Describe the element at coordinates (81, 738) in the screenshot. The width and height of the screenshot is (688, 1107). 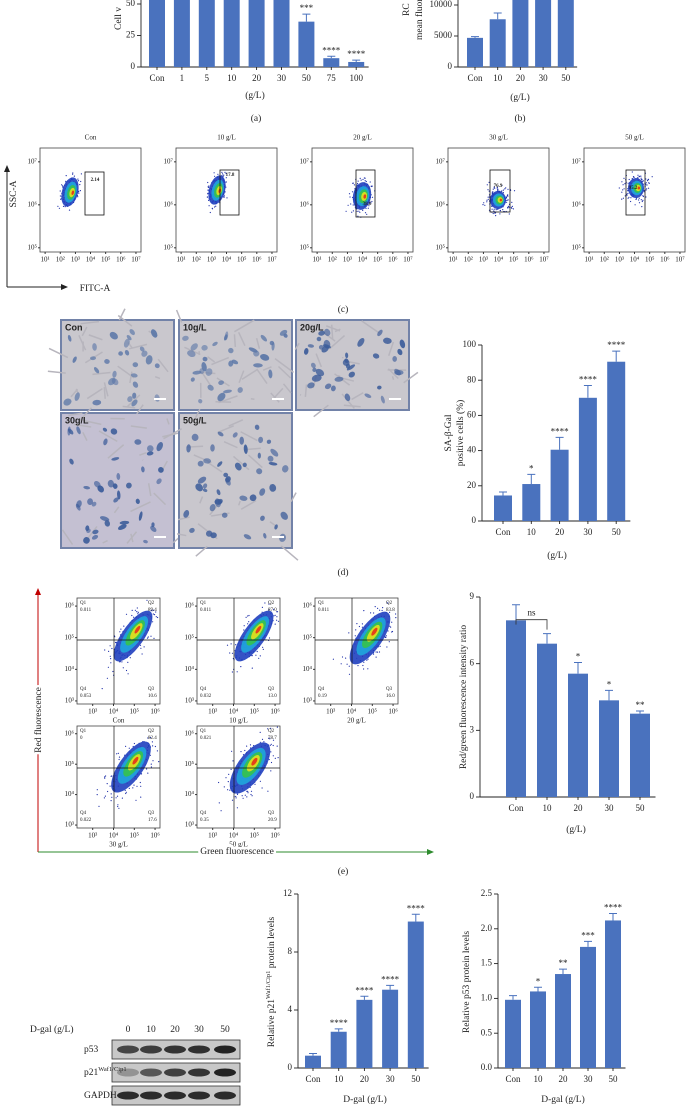
I see `quadrant-value: 0` at that location.